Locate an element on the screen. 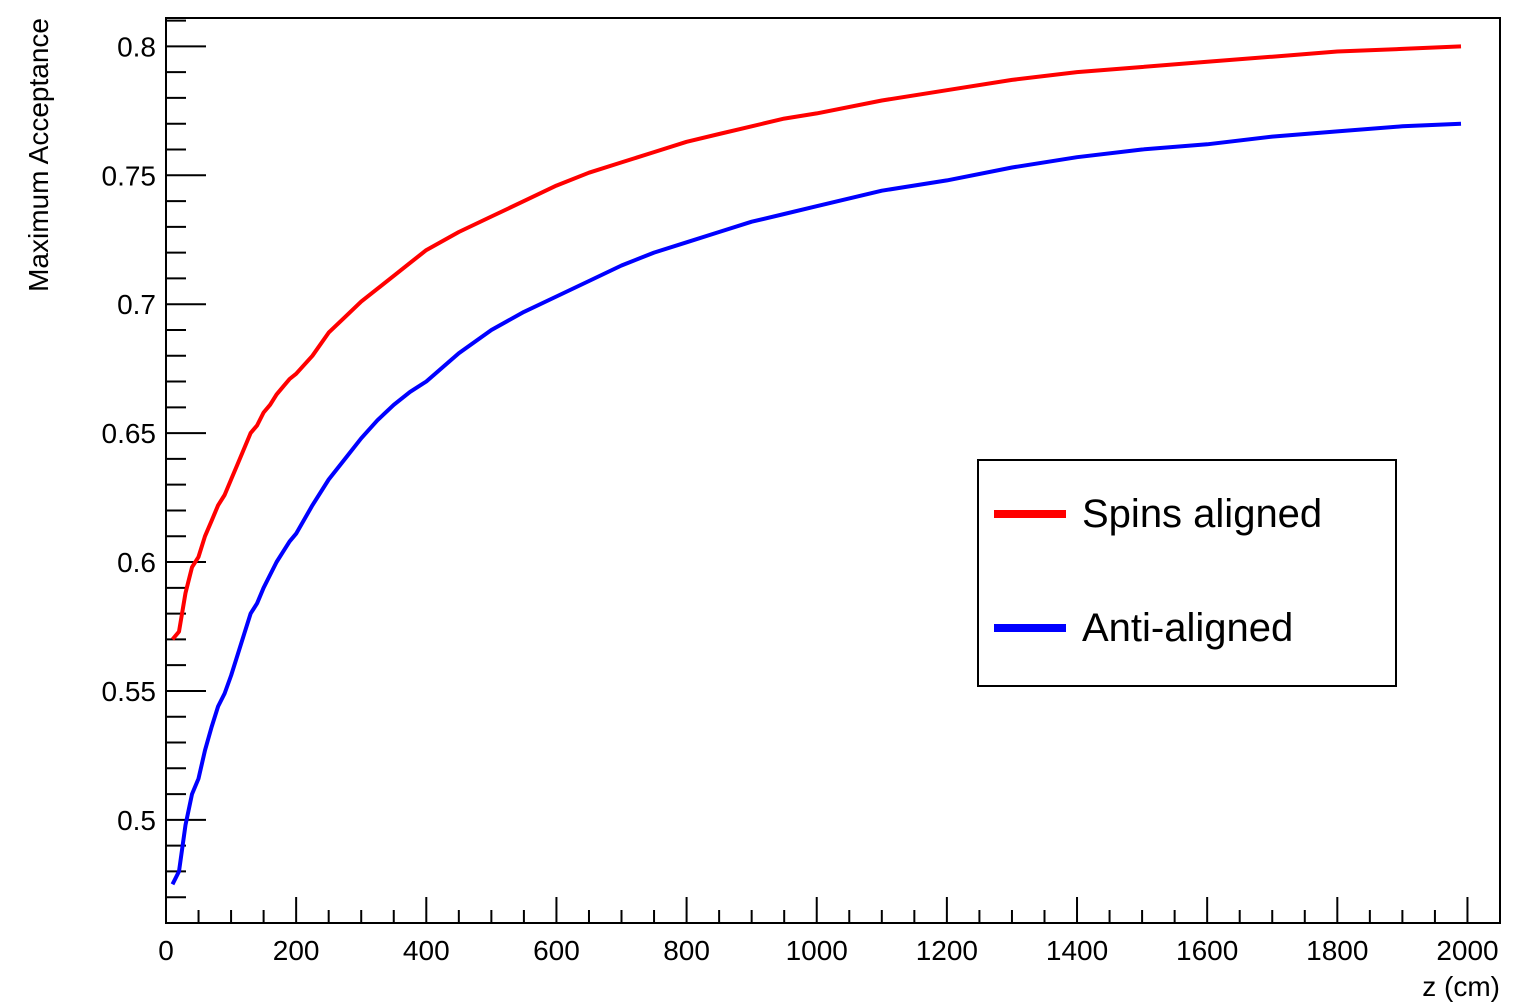 This screenshot has height=1004, width=1517. x-tick-label: 400 is located at coordinates (426, 950).